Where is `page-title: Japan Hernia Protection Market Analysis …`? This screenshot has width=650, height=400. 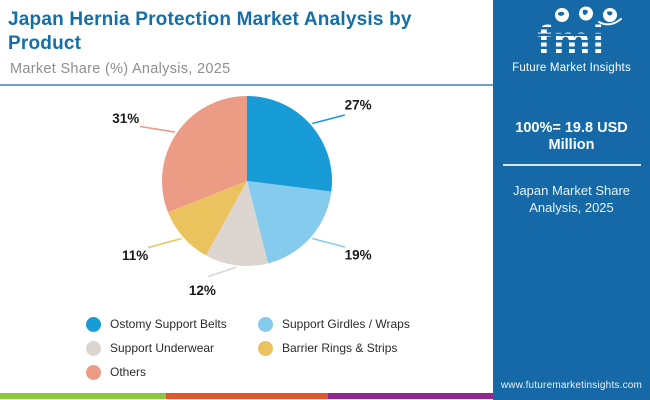
page-title: Japan Hernia Protection Market Analysis … is located at coordinates (210, 31).